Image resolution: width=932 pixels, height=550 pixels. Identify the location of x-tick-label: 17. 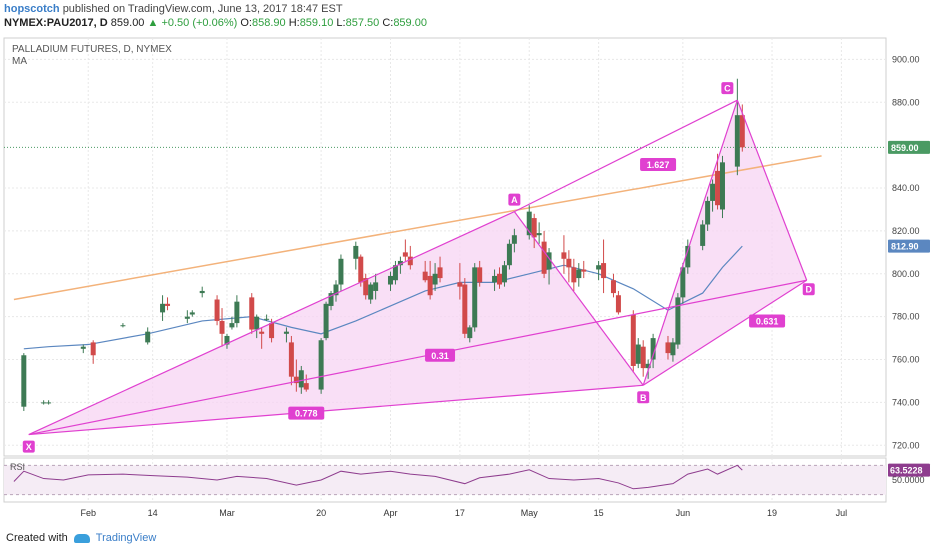
(460, 513).